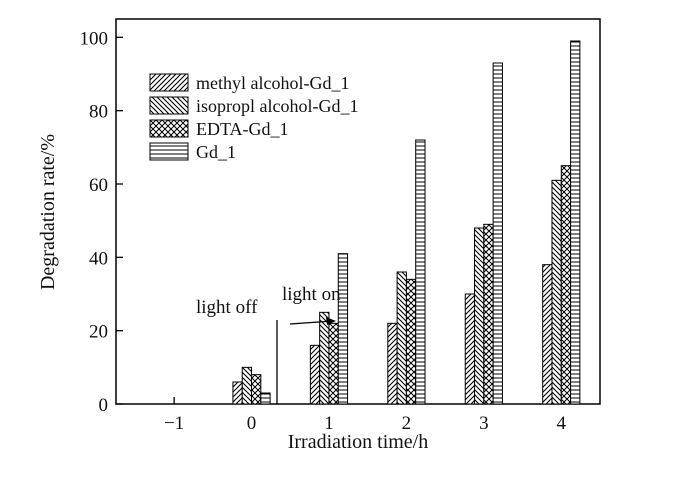 This screenshot has width=700, height=481. What do you see at coordinates (98, 185) in the screenshot?
I see `y-tick-label: 60` at bounding box center [98, 185].